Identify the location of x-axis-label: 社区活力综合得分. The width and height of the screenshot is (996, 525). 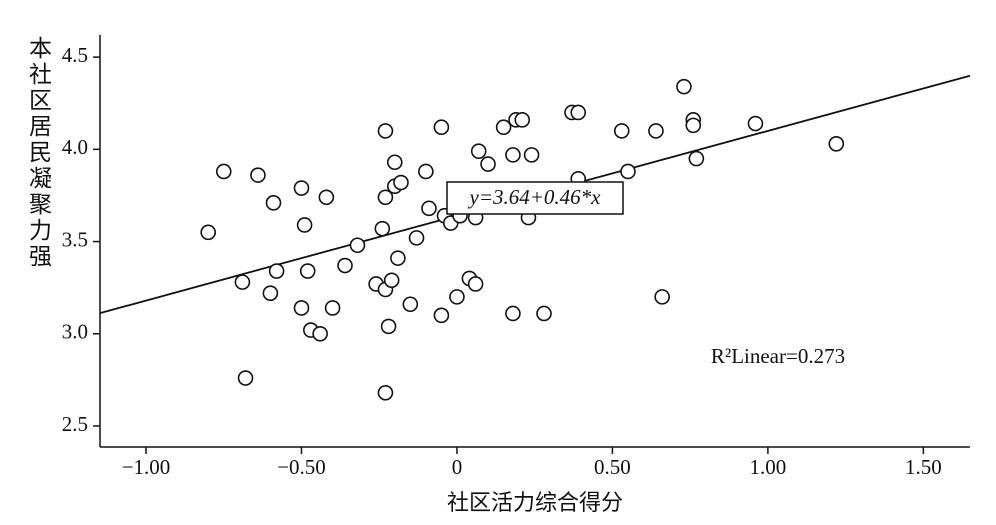
(535, 502).